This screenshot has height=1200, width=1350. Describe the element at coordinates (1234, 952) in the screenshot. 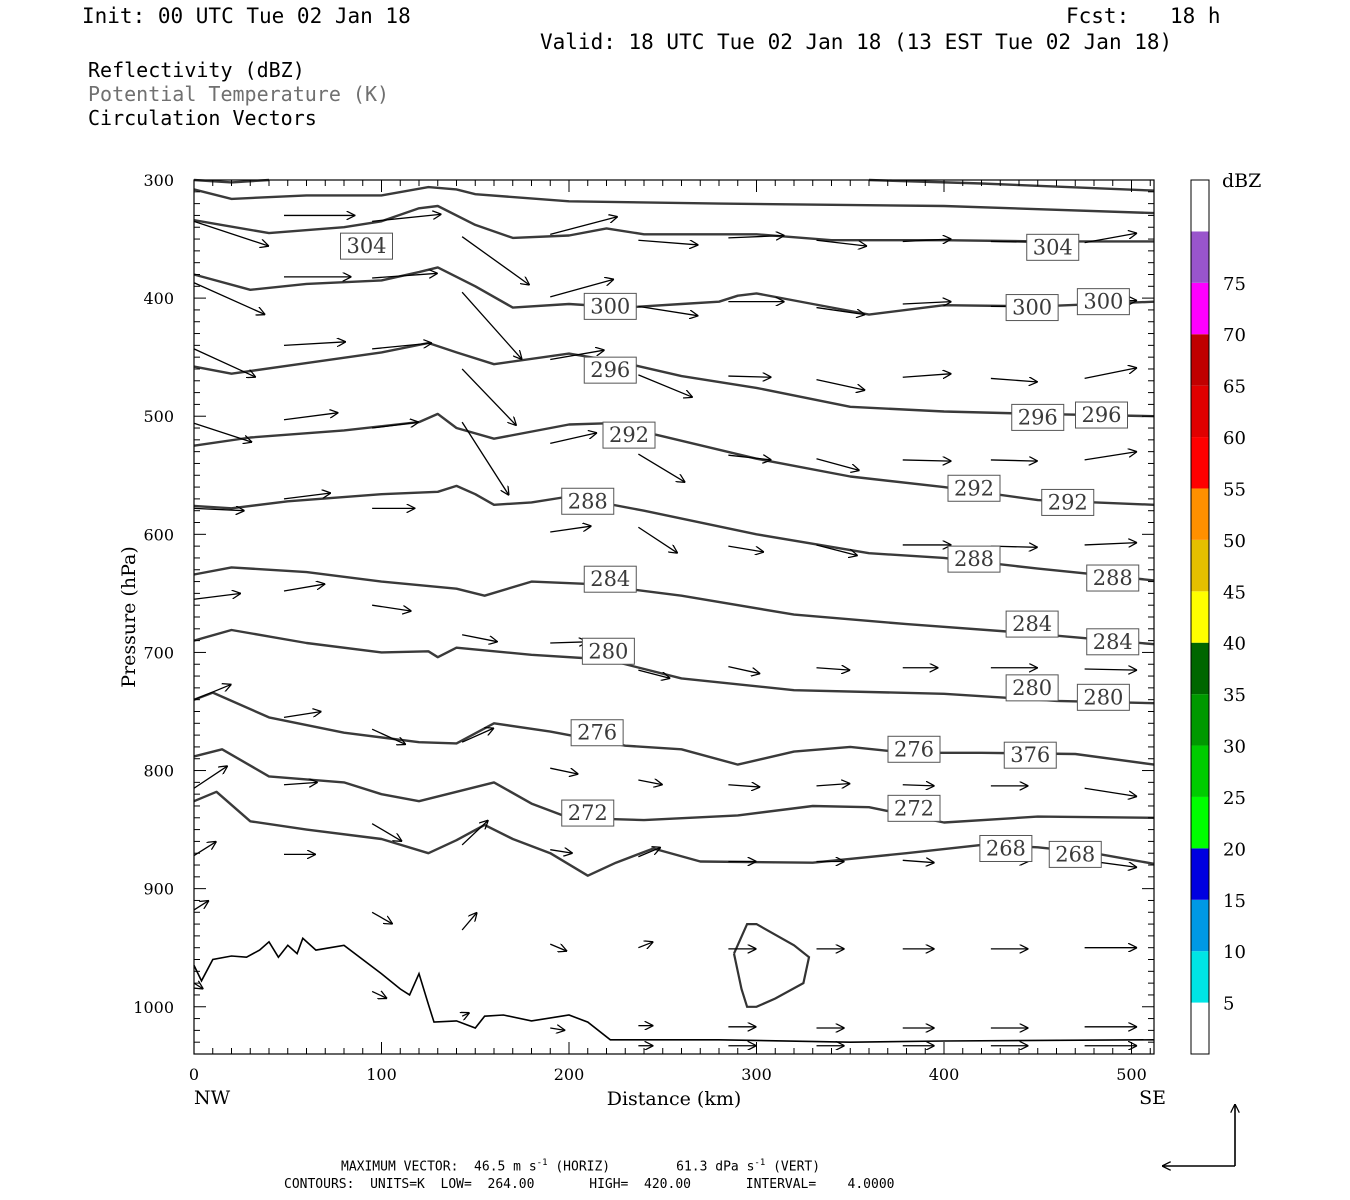

I see `colorbar-label: 10` at that location.